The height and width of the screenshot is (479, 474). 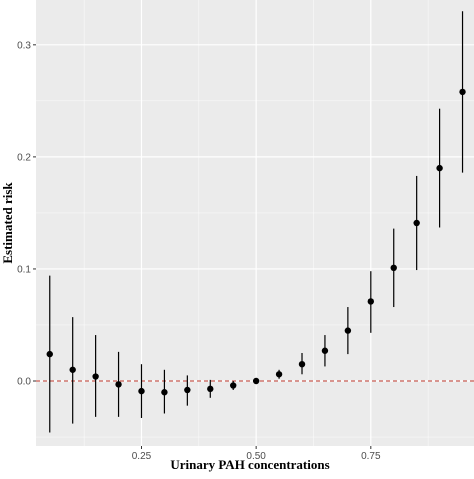 I want to click on y-tick-label: 0.0, so click(x=24, y=382).